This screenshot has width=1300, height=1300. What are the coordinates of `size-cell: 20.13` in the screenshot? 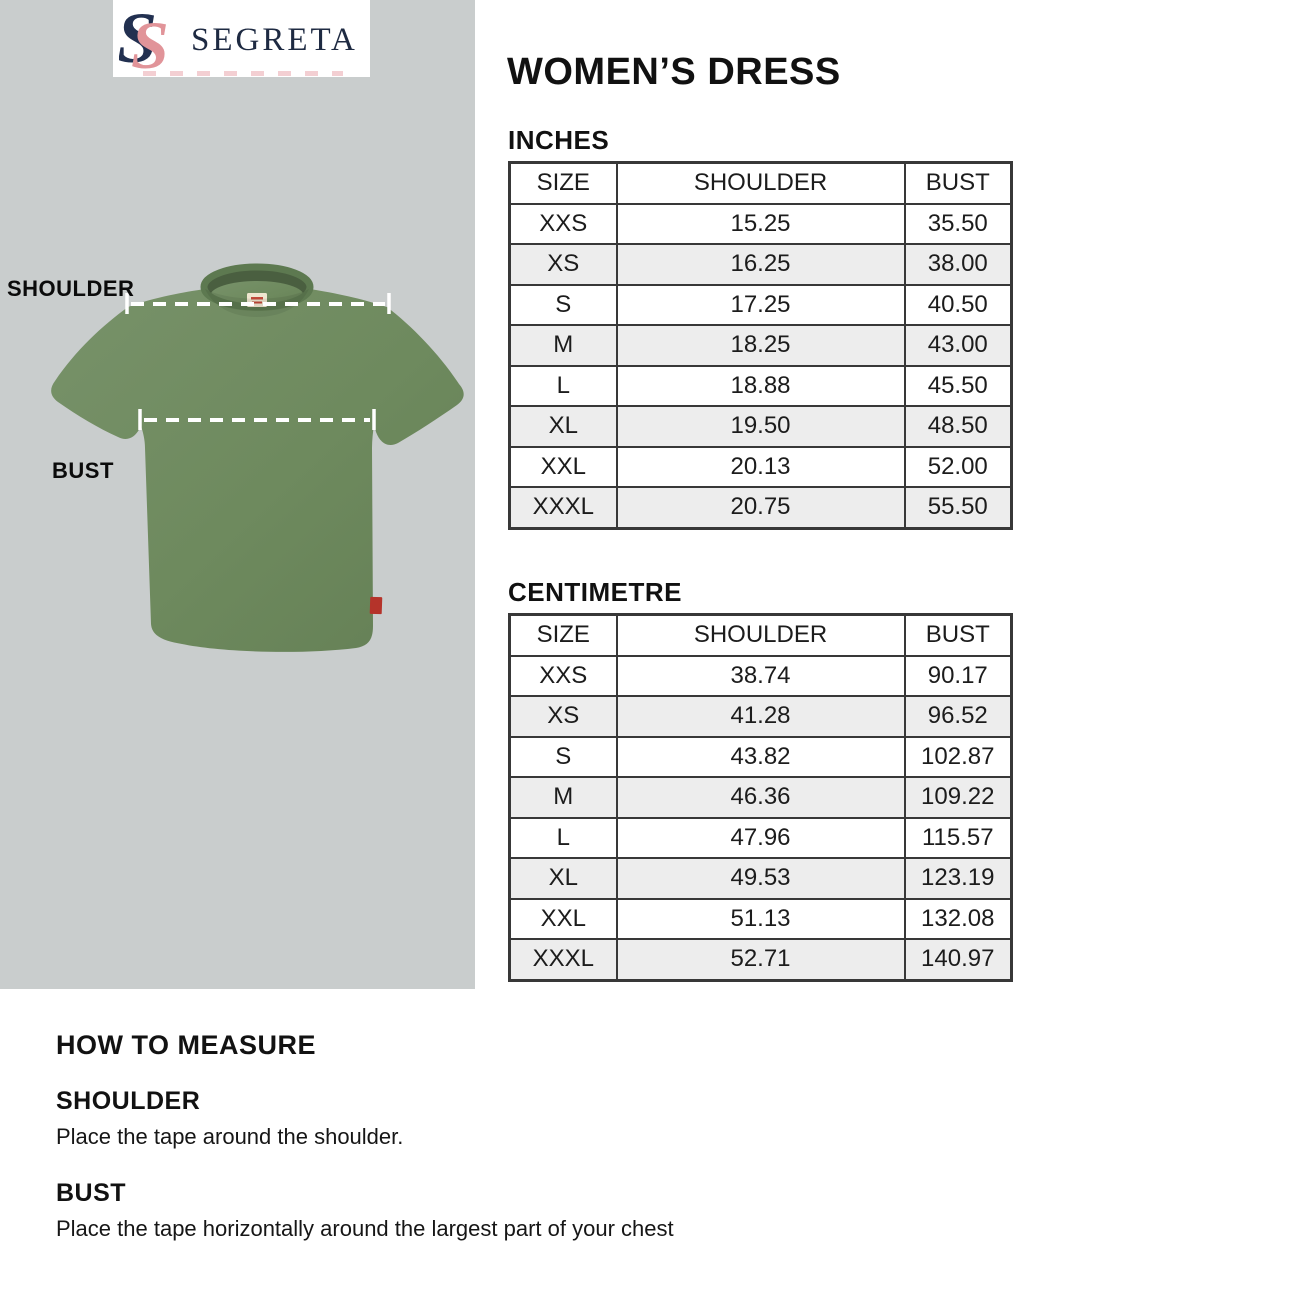 It's located at (760, 466).